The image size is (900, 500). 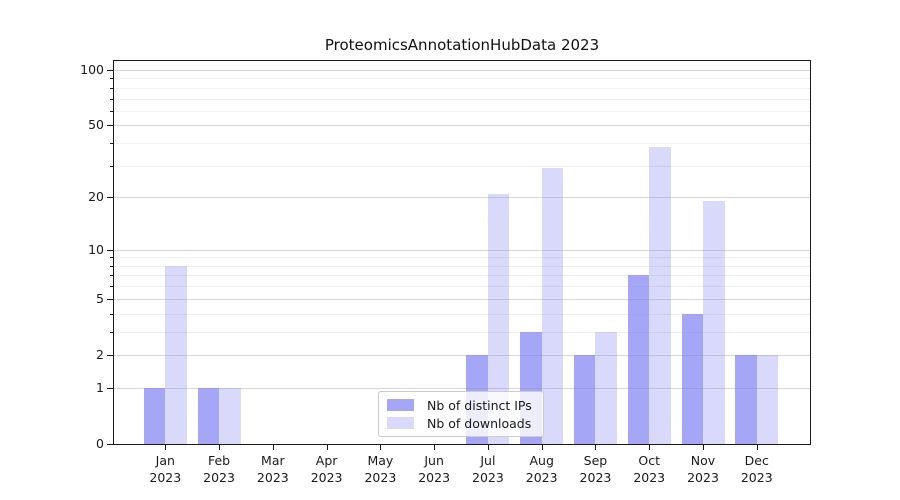 I want to click on x-tick-label: May 2023, so click(x=380, y=469).